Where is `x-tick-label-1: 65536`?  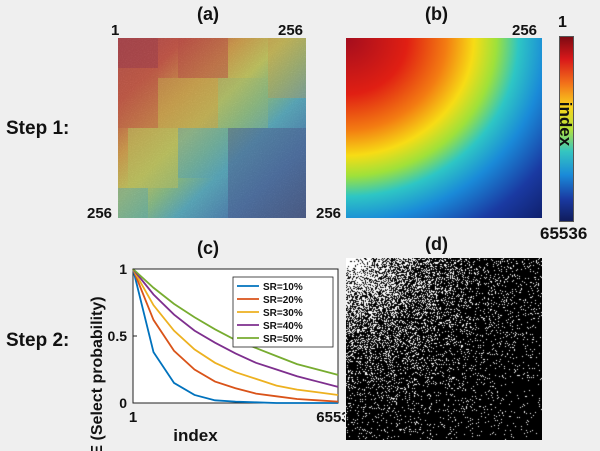 x-tick-label-1: 65536 is located at coordinates (330, 417).